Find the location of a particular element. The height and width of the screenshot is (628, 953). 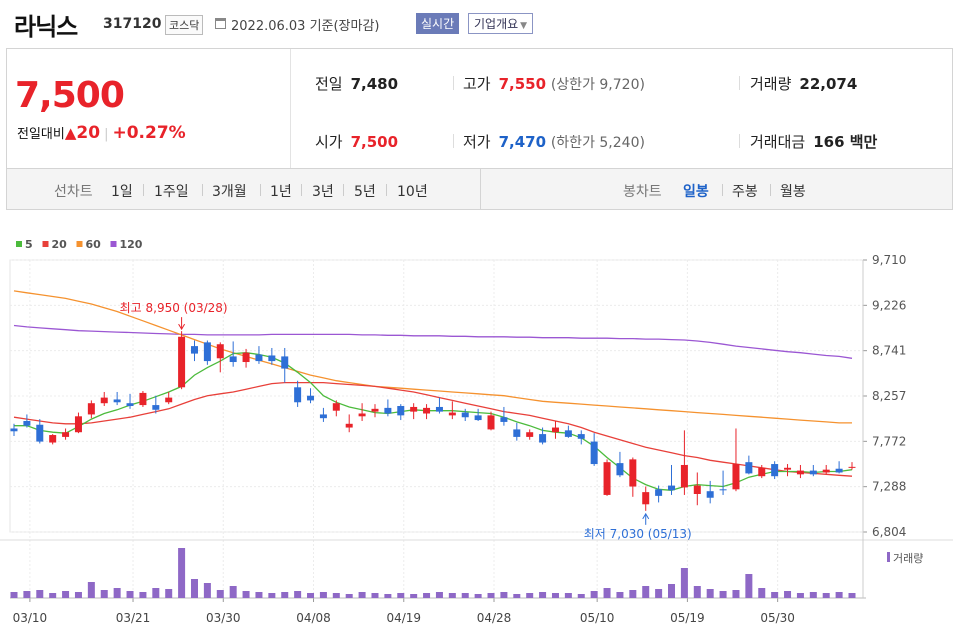

high-value: 7,550 is located at coordinates (522, 84).